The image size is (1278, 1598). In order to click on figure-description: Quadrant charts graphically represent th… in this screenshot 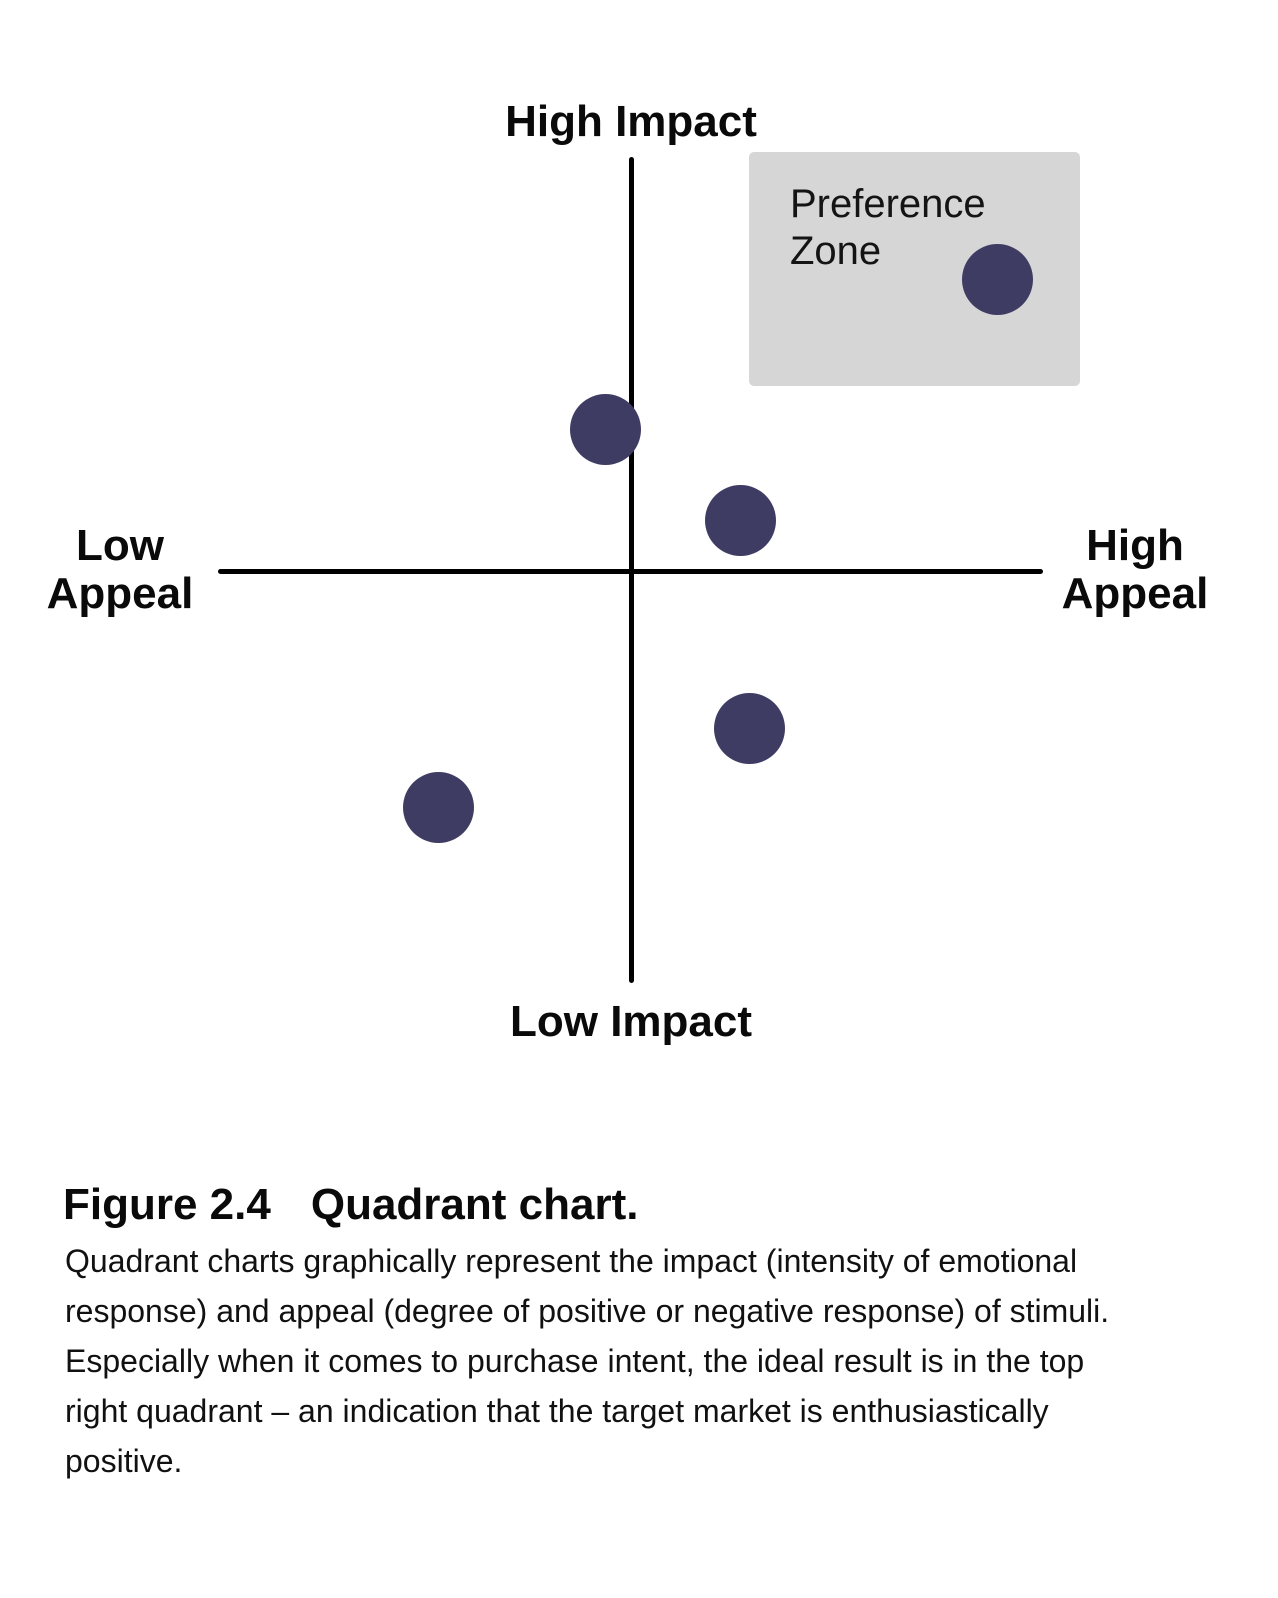, I will do `click(587, 1361)`.